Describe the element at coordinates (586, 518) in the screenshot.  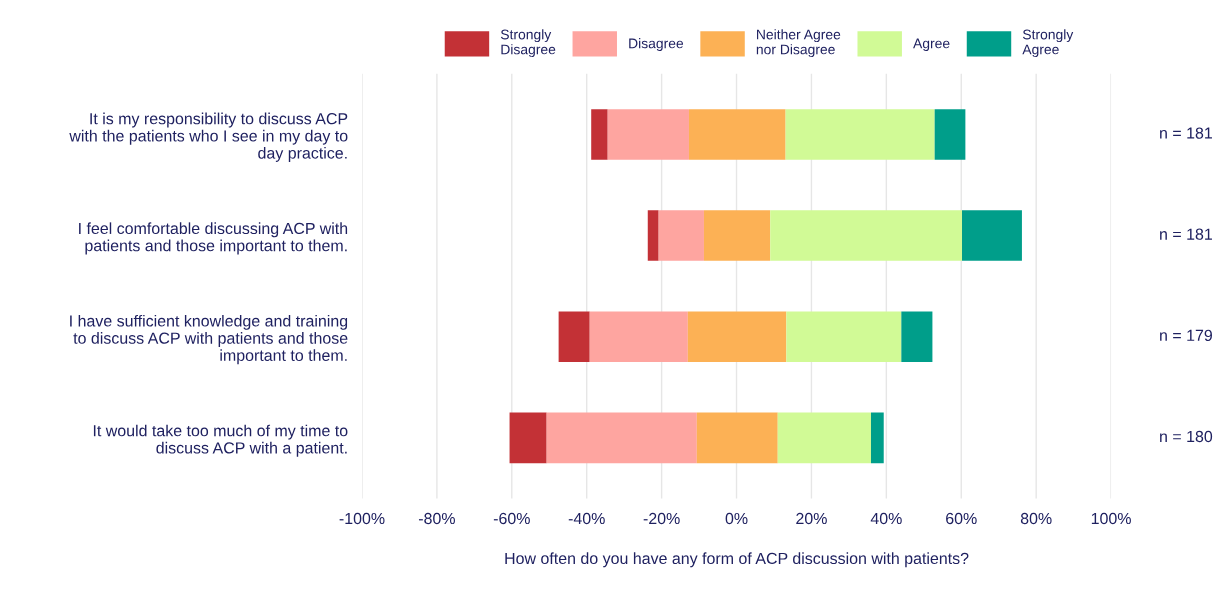
I see `x-tick-label: -40%` at that location.